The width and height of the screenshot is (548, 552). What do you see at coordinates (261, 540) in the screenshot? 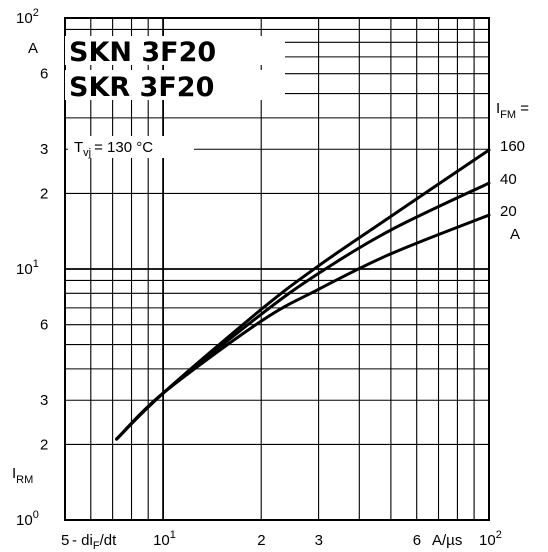
I see `x-tick-label: 2` at bounding box center [261, 540].